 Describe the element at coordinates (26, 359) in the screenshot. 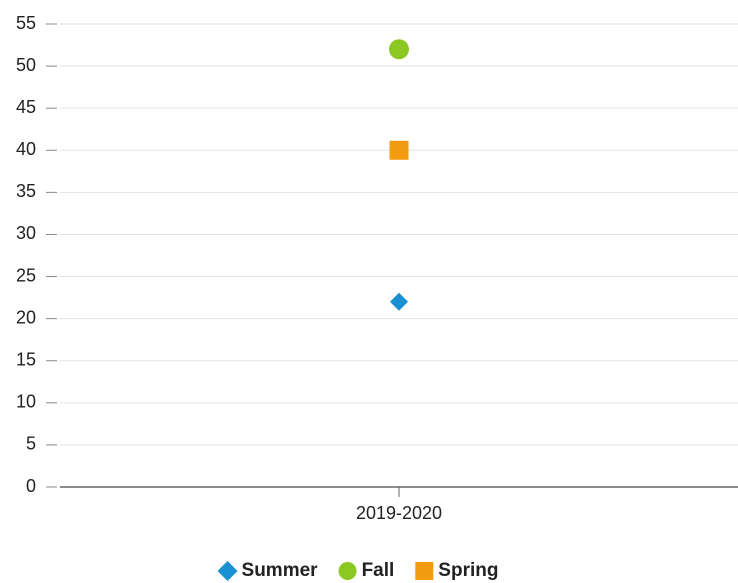

I see `y-tick-label: 15` at that location.